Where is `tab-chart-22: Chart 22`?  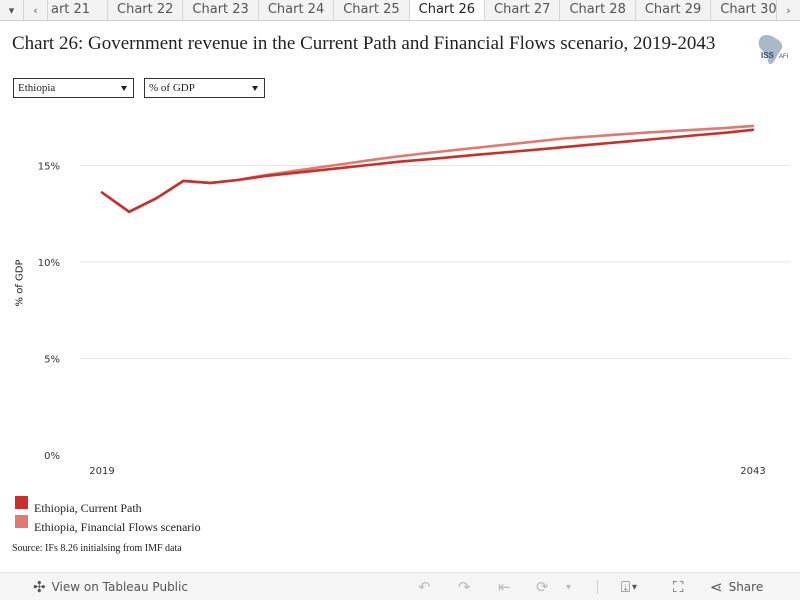
tab-chart-22: Chart 22 is located at coordinates (146, 10).